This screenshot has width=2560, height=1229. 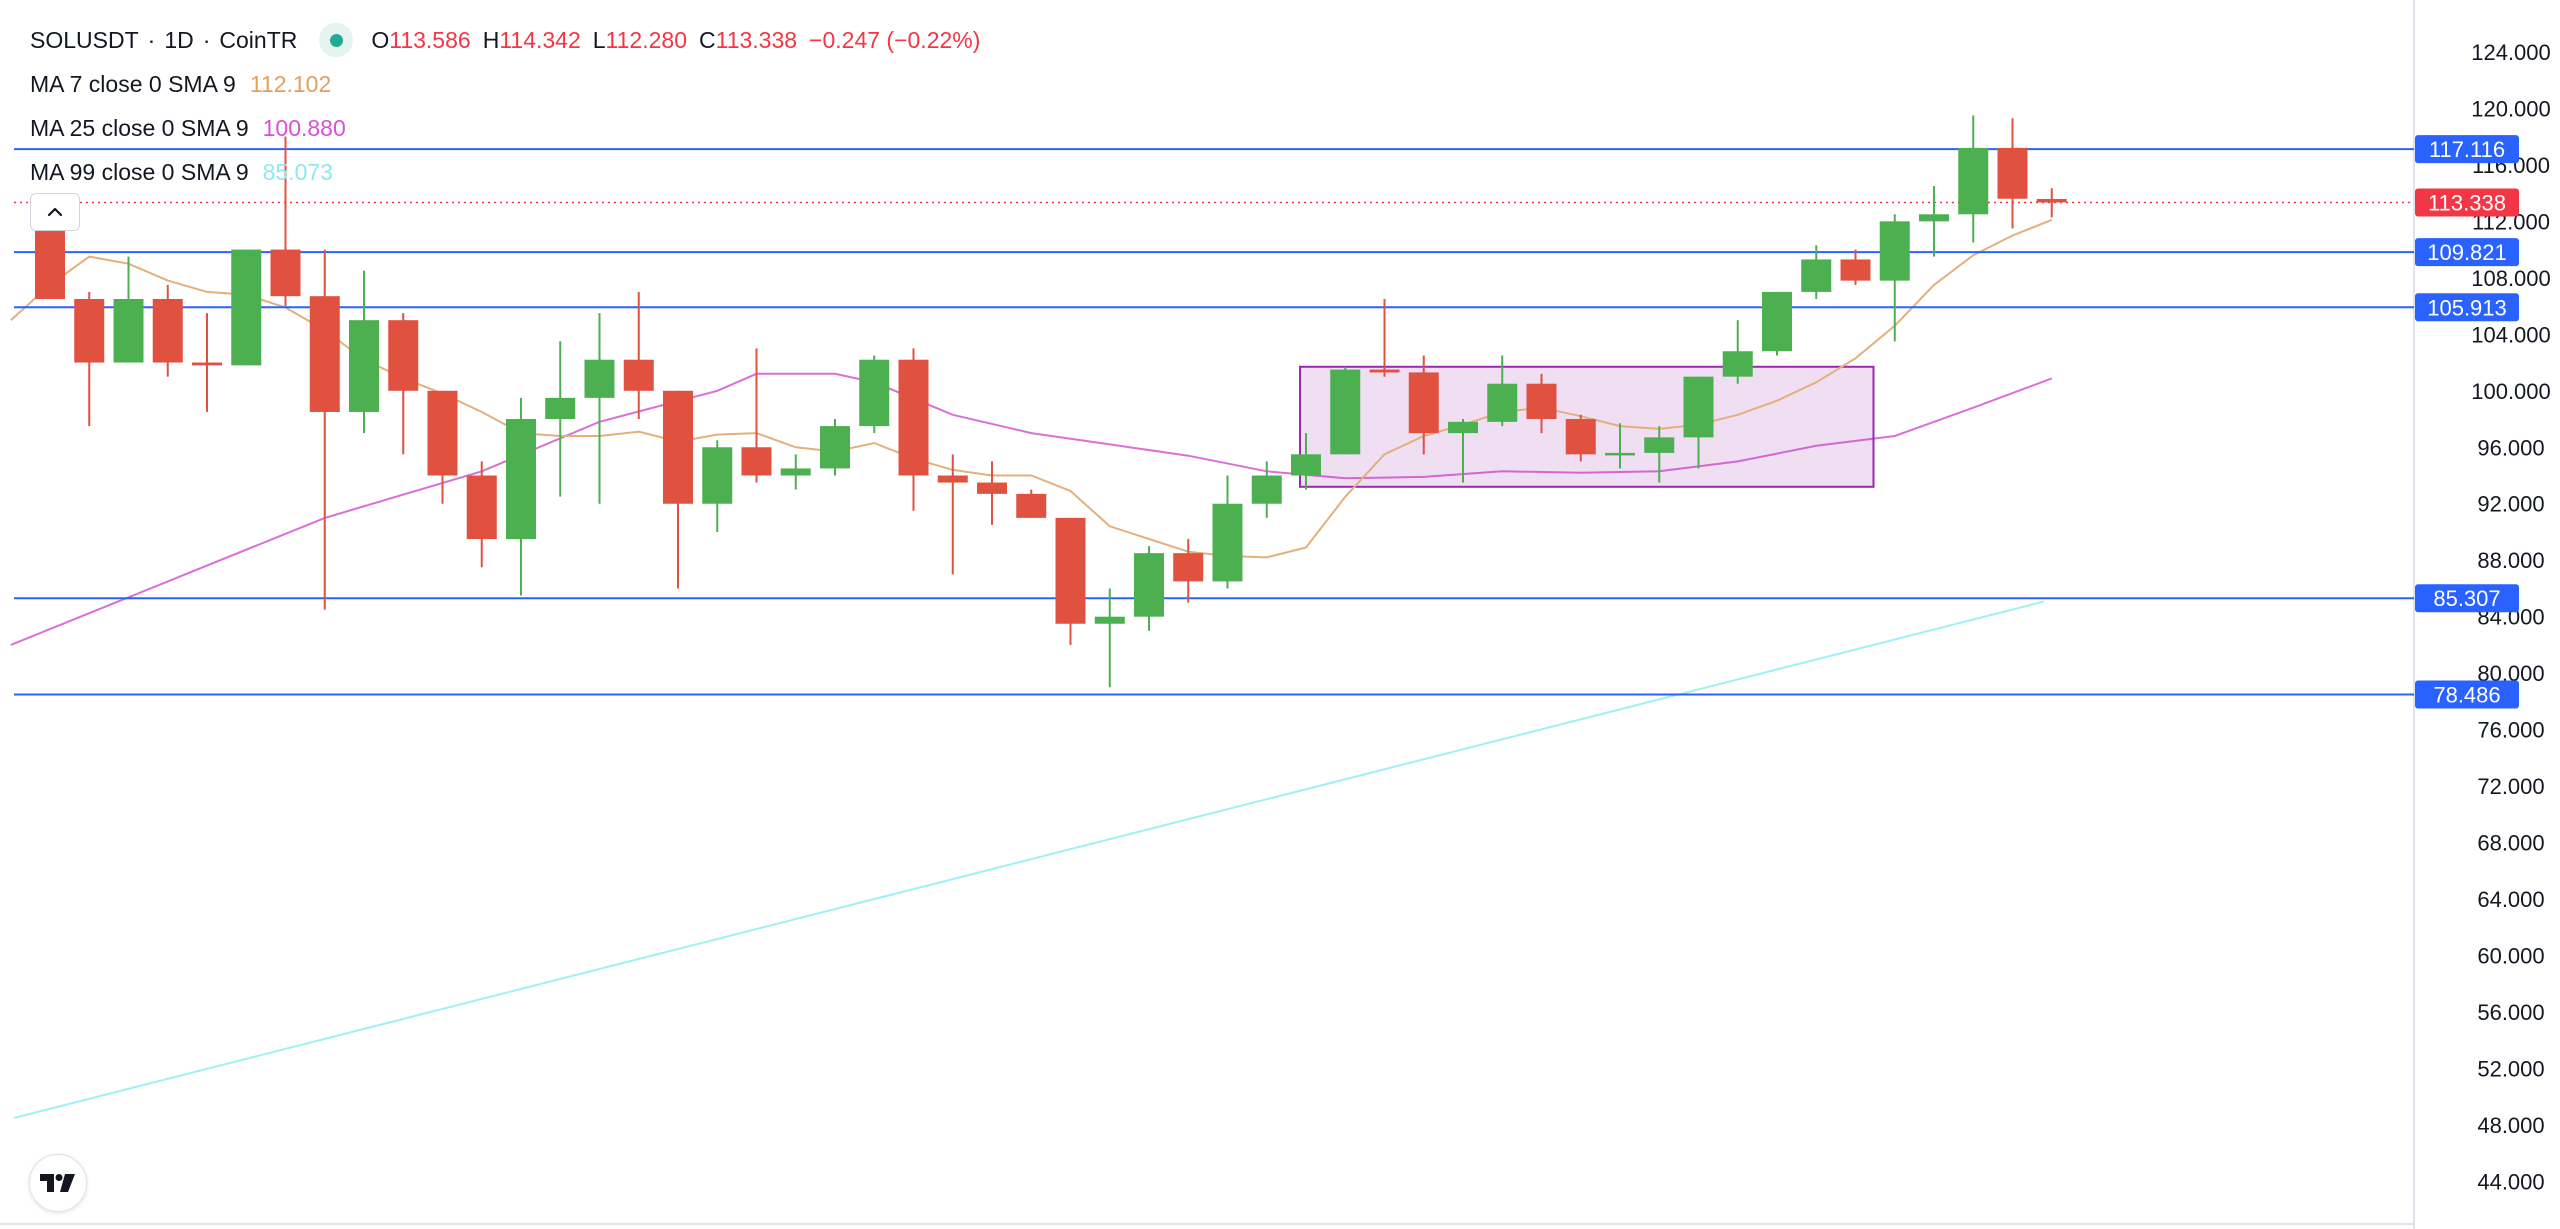 I want to click on level-price-tag-text: 117.116, so click(x=2467, y=149).